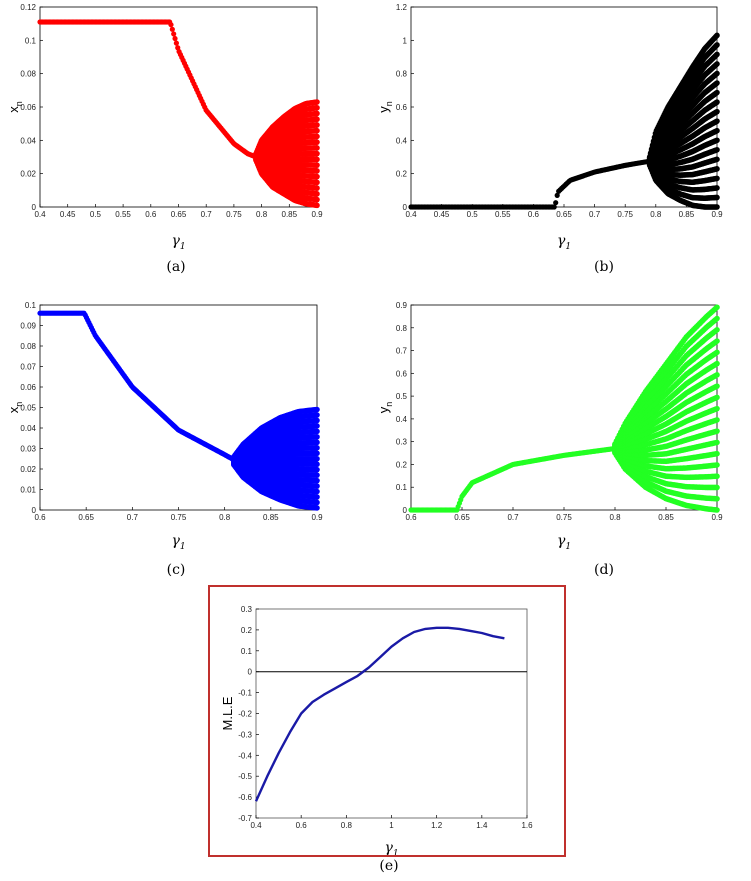 The image size is (751, 881). Describe the element at coordinates (405, 40) in the screenshot. I see `y-tick-label: 1` at that location.